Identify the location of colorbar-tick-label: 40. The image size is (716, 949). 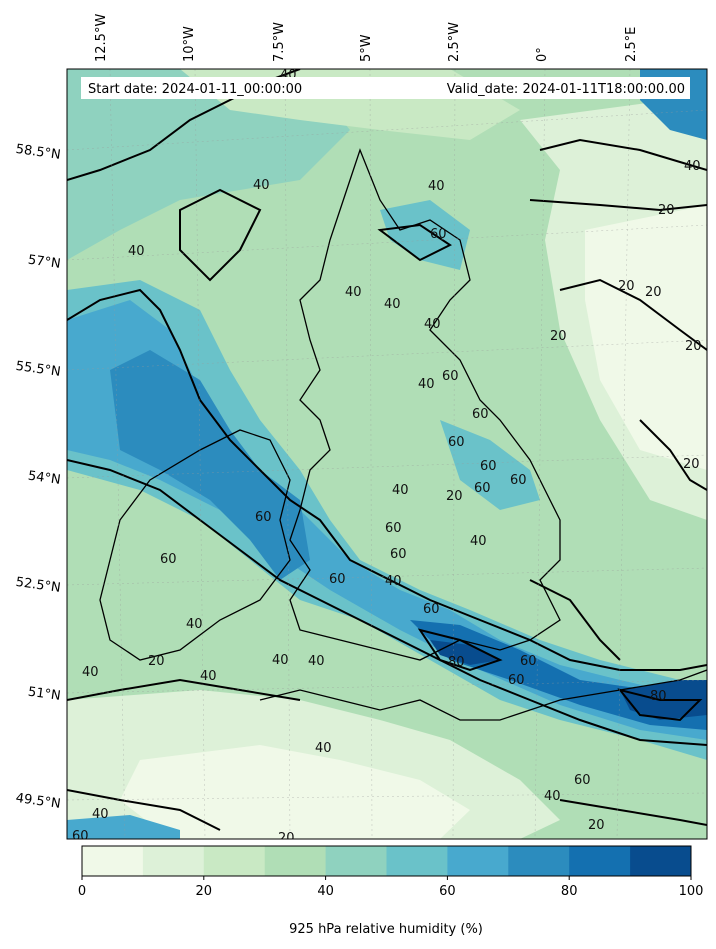
(325, 891).